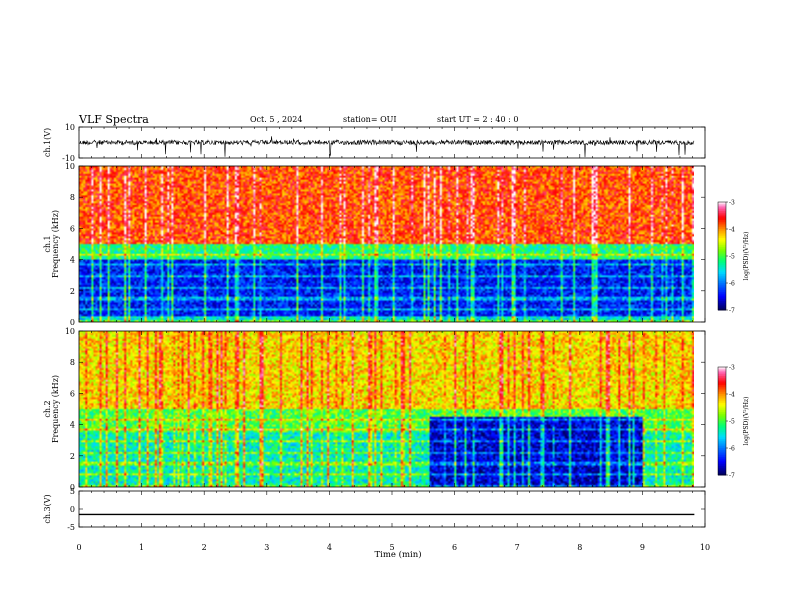 Image resolution: width=792 pixels, height=612 pixels. What do you see at coordinates (47, 408) in the screenshot?
I see `y-axis-label-channel: ch.2` at bounding box center [47, 408].